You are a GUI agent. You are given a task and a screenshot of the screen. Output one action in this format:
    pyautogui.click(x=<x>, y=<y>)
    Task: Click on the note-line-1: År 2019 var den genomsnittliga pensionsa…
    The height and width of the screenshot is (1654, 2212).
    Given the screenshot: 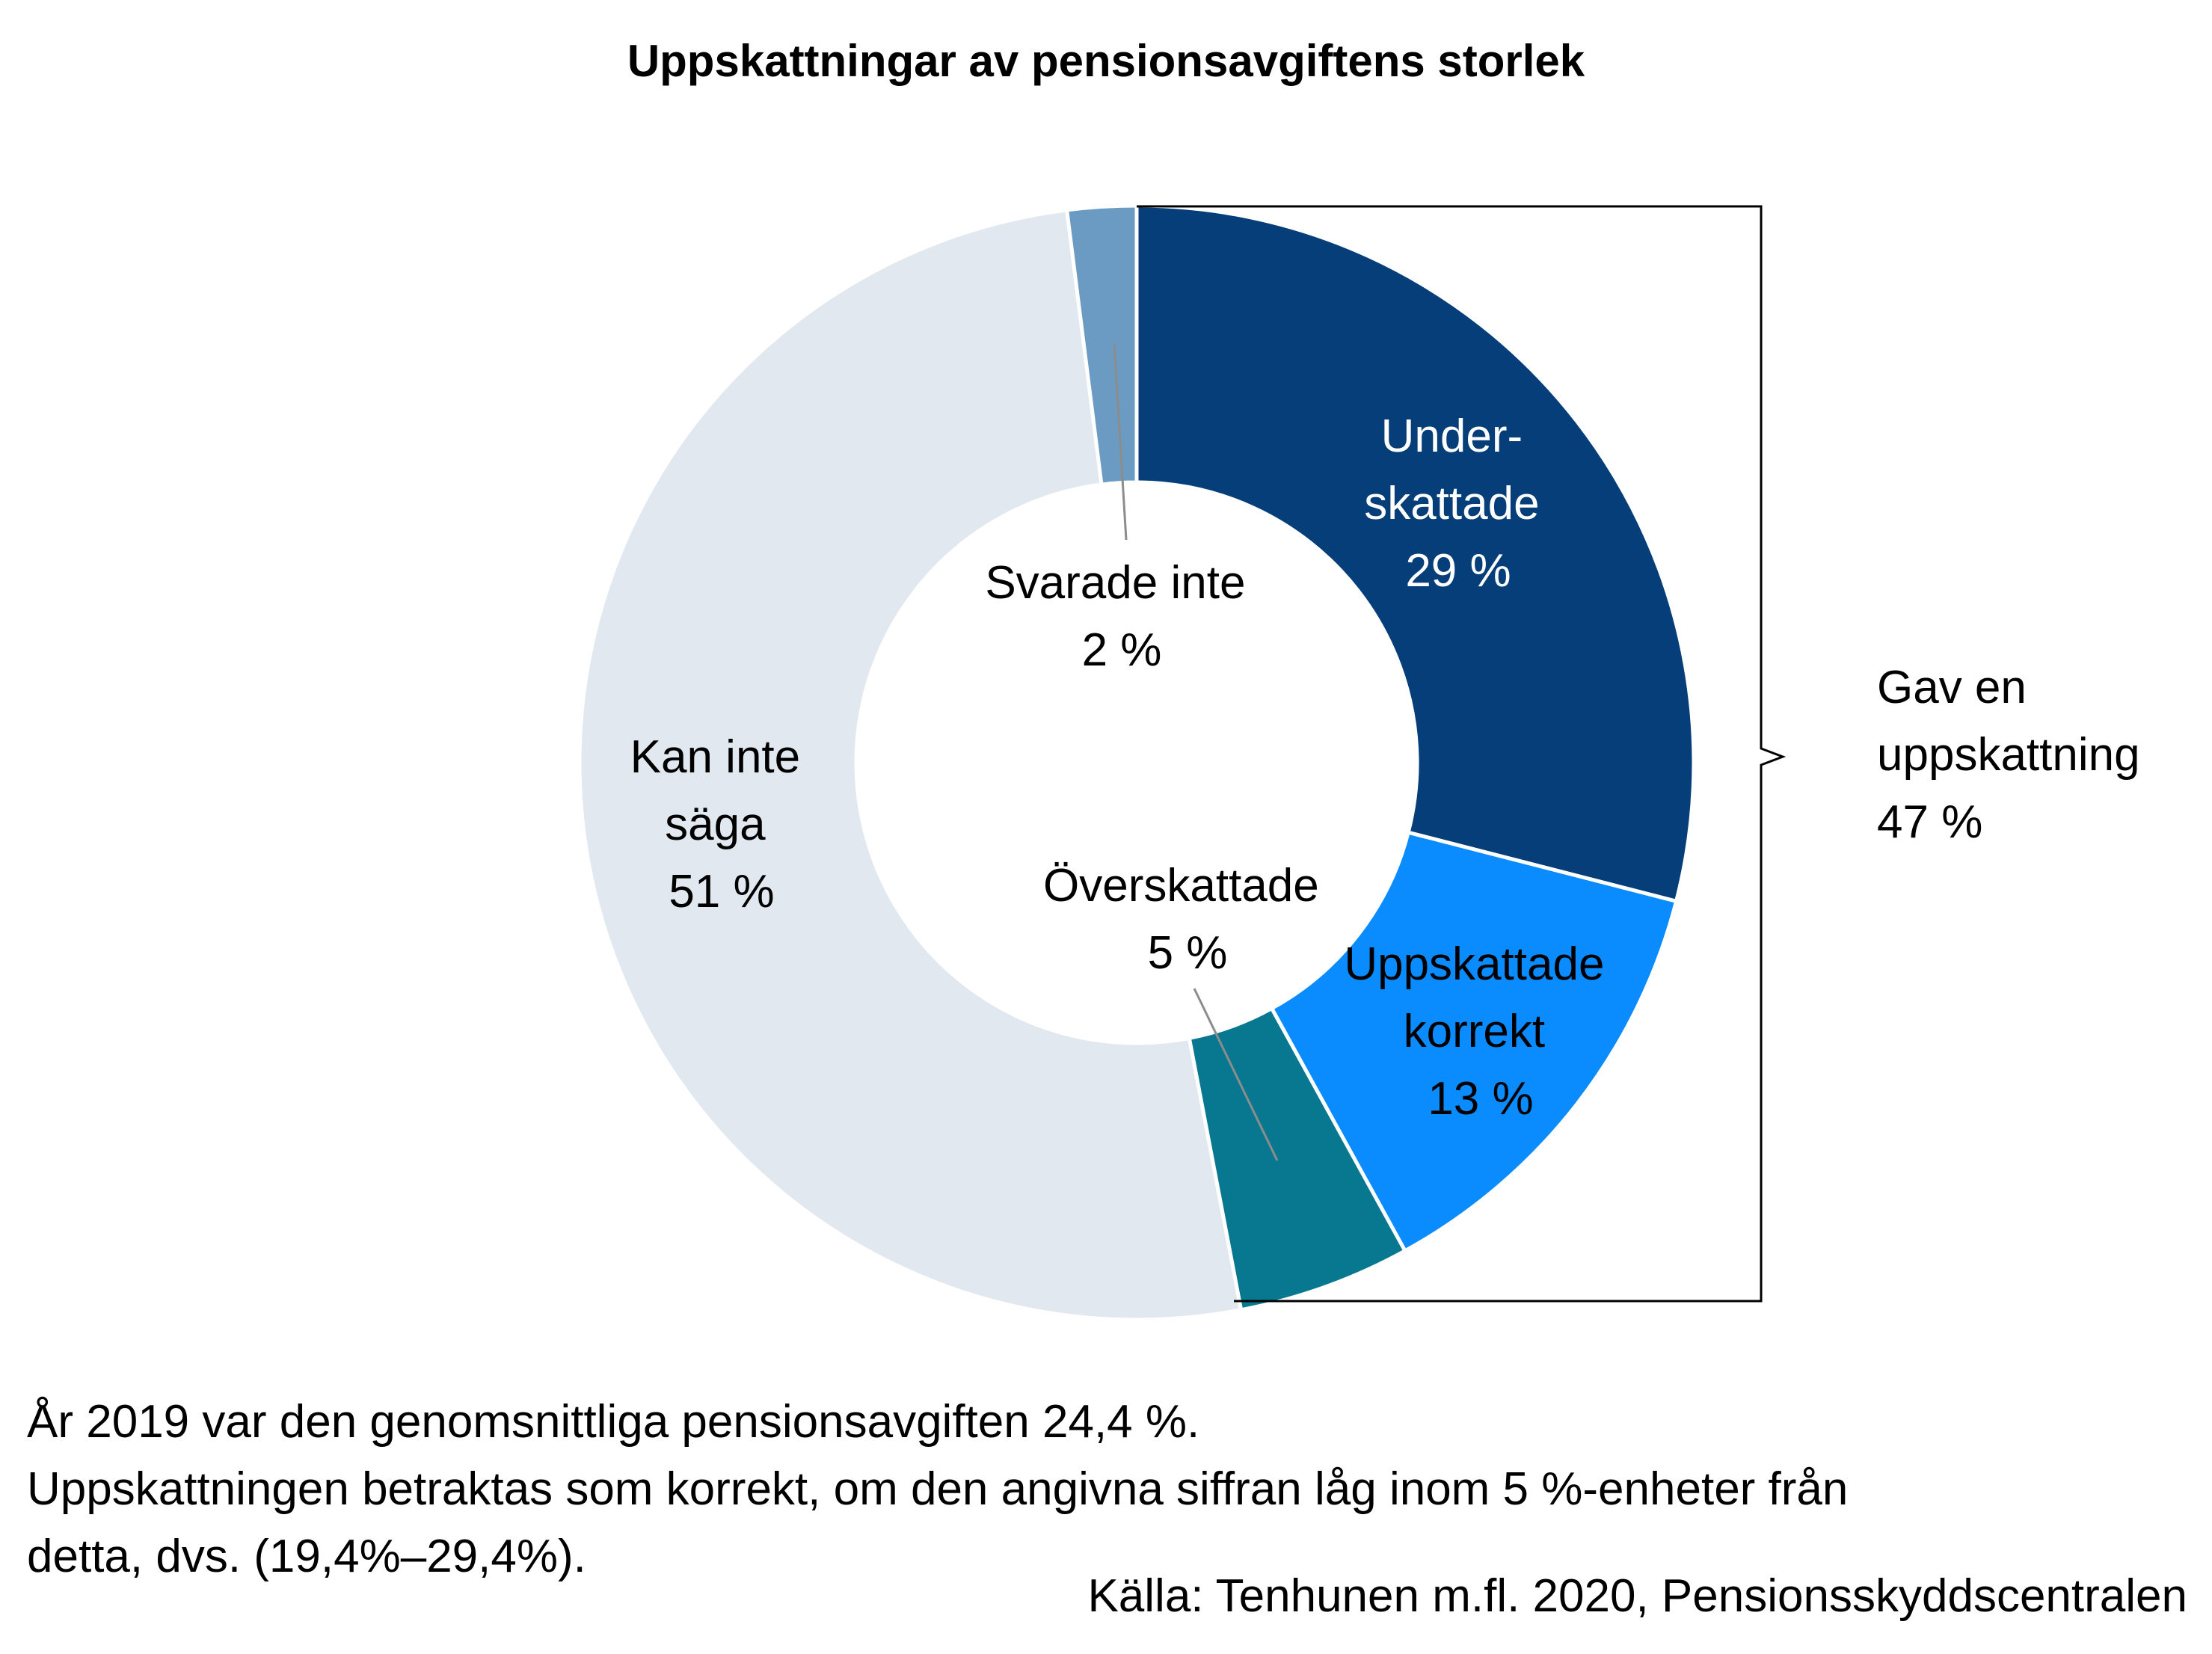 What is the action you would take?
    pyautogui.click(x=613, y=1422)
    